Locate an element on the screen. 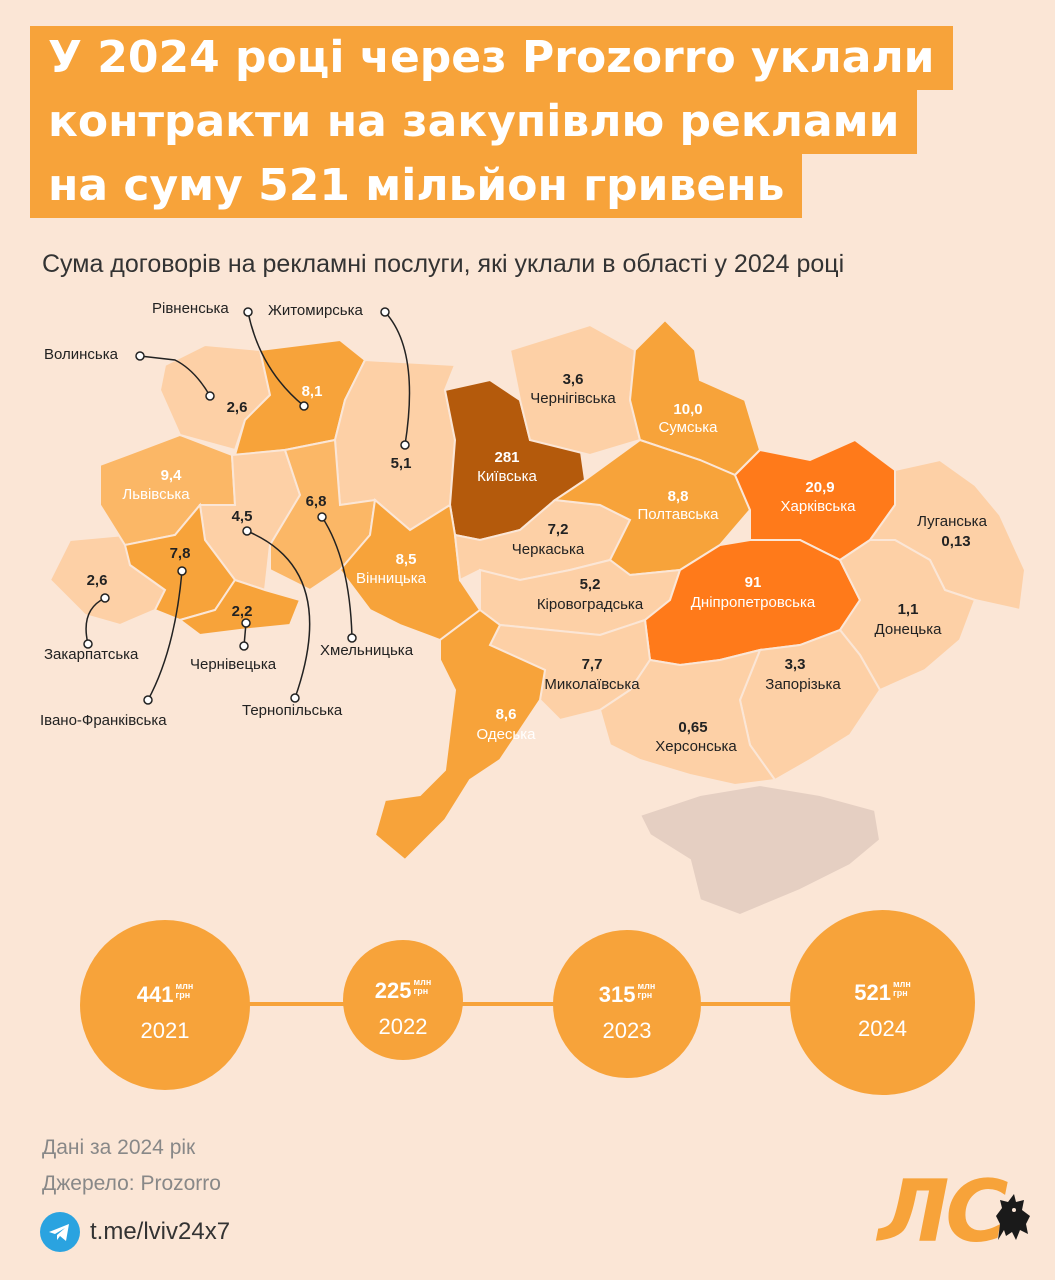 This screenshot has width=1055, height=1280. leader-dot-khmelnytska is located at coordinates (322, 517).